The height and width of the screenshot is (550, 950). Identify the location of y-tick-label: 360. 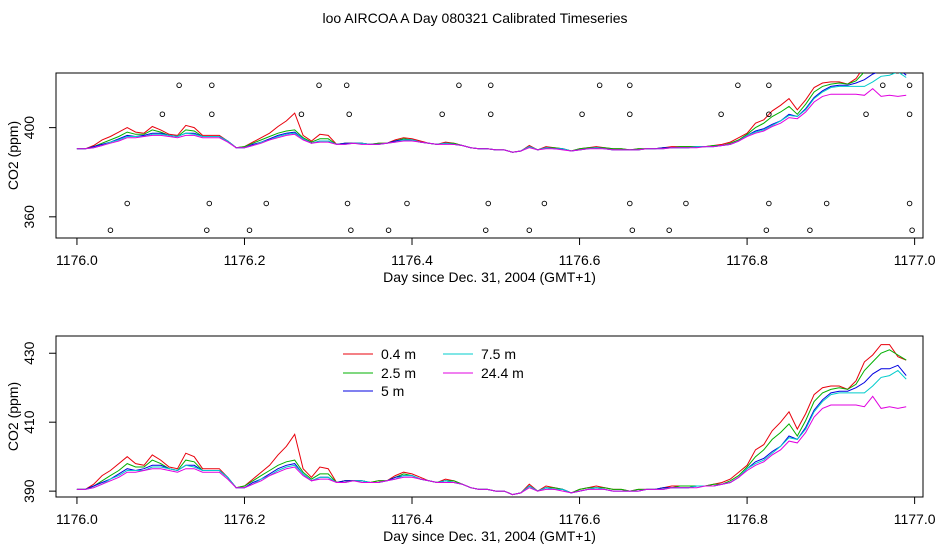
(29, 217).